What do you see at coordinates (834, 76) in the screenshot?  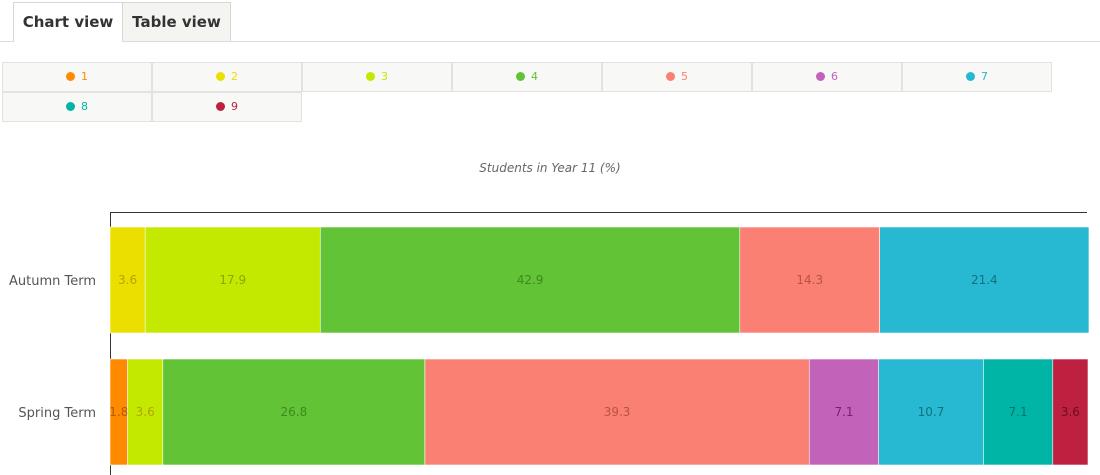 I see `legend-label: 6` at bounding box center [834, 76].